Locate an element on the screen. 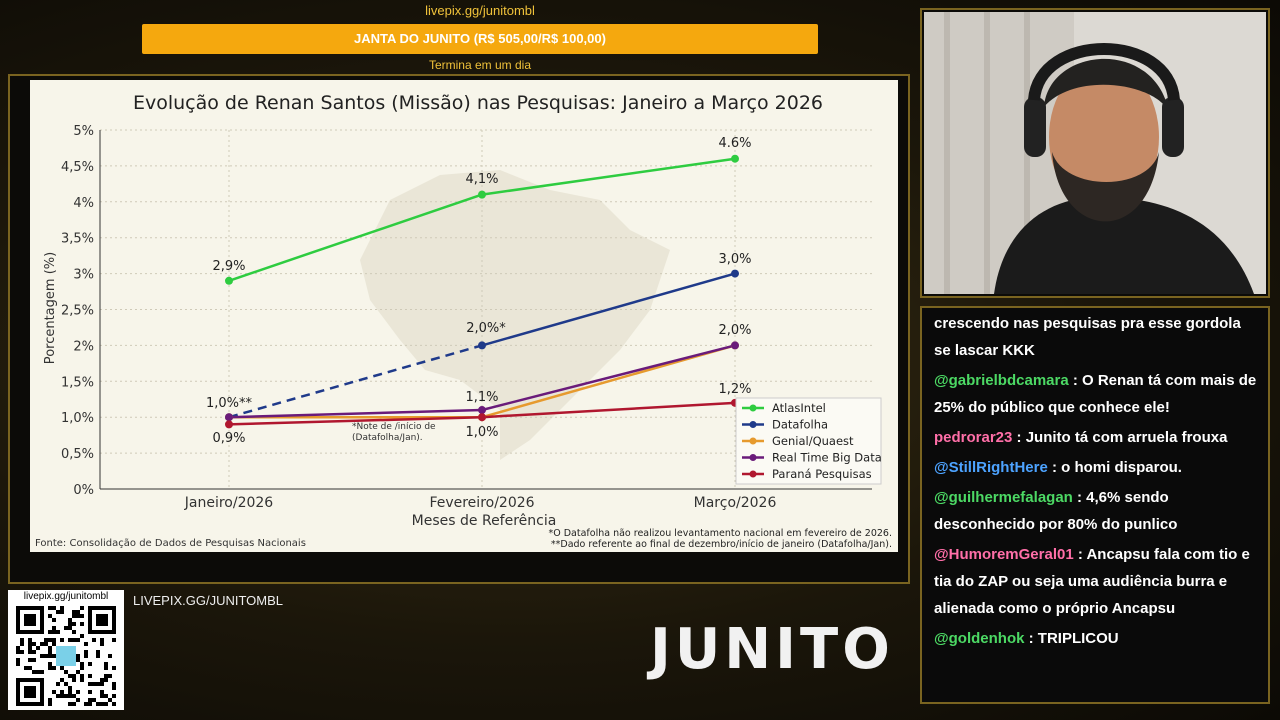  x-tick-label: Fevereiro/2026 is located at coordinates (481, 503).